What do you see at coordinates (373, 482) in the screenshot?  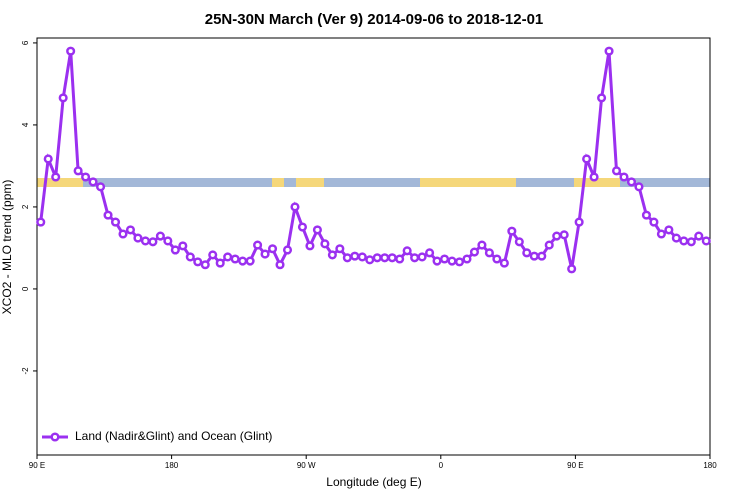 I see `x-axis-label: Longitude (deg E)` at bounding box center [373, 482].